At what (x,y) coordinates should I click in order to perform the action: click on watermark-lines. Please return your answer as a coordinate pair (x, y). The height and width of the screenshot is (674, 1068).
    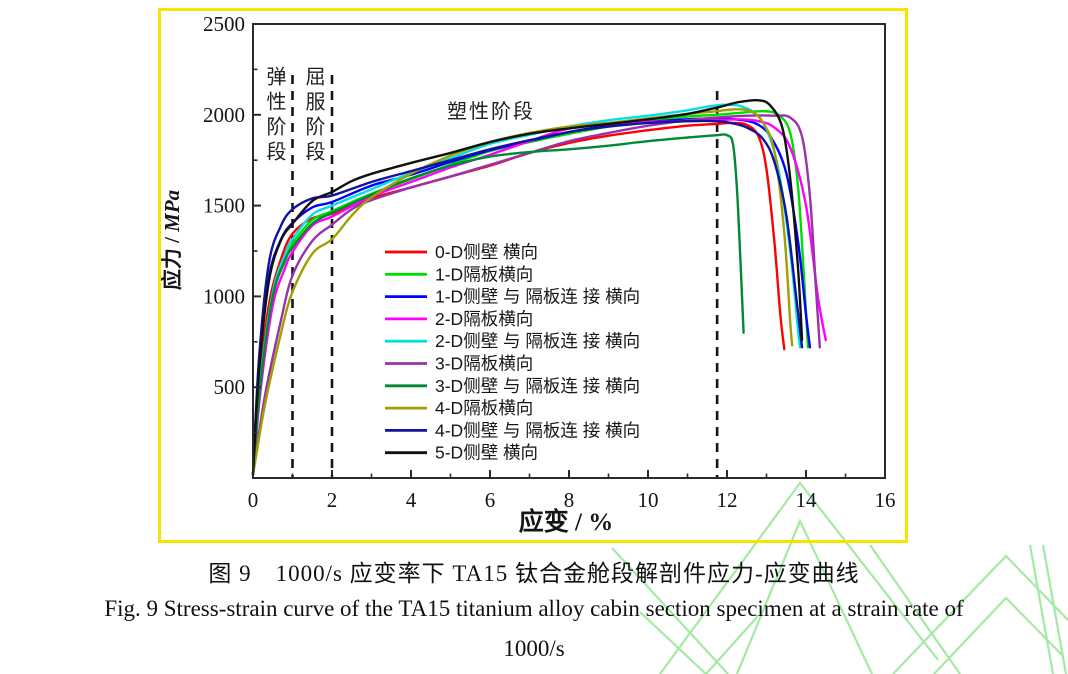
    Looking at the image, I should click on (839, 577).